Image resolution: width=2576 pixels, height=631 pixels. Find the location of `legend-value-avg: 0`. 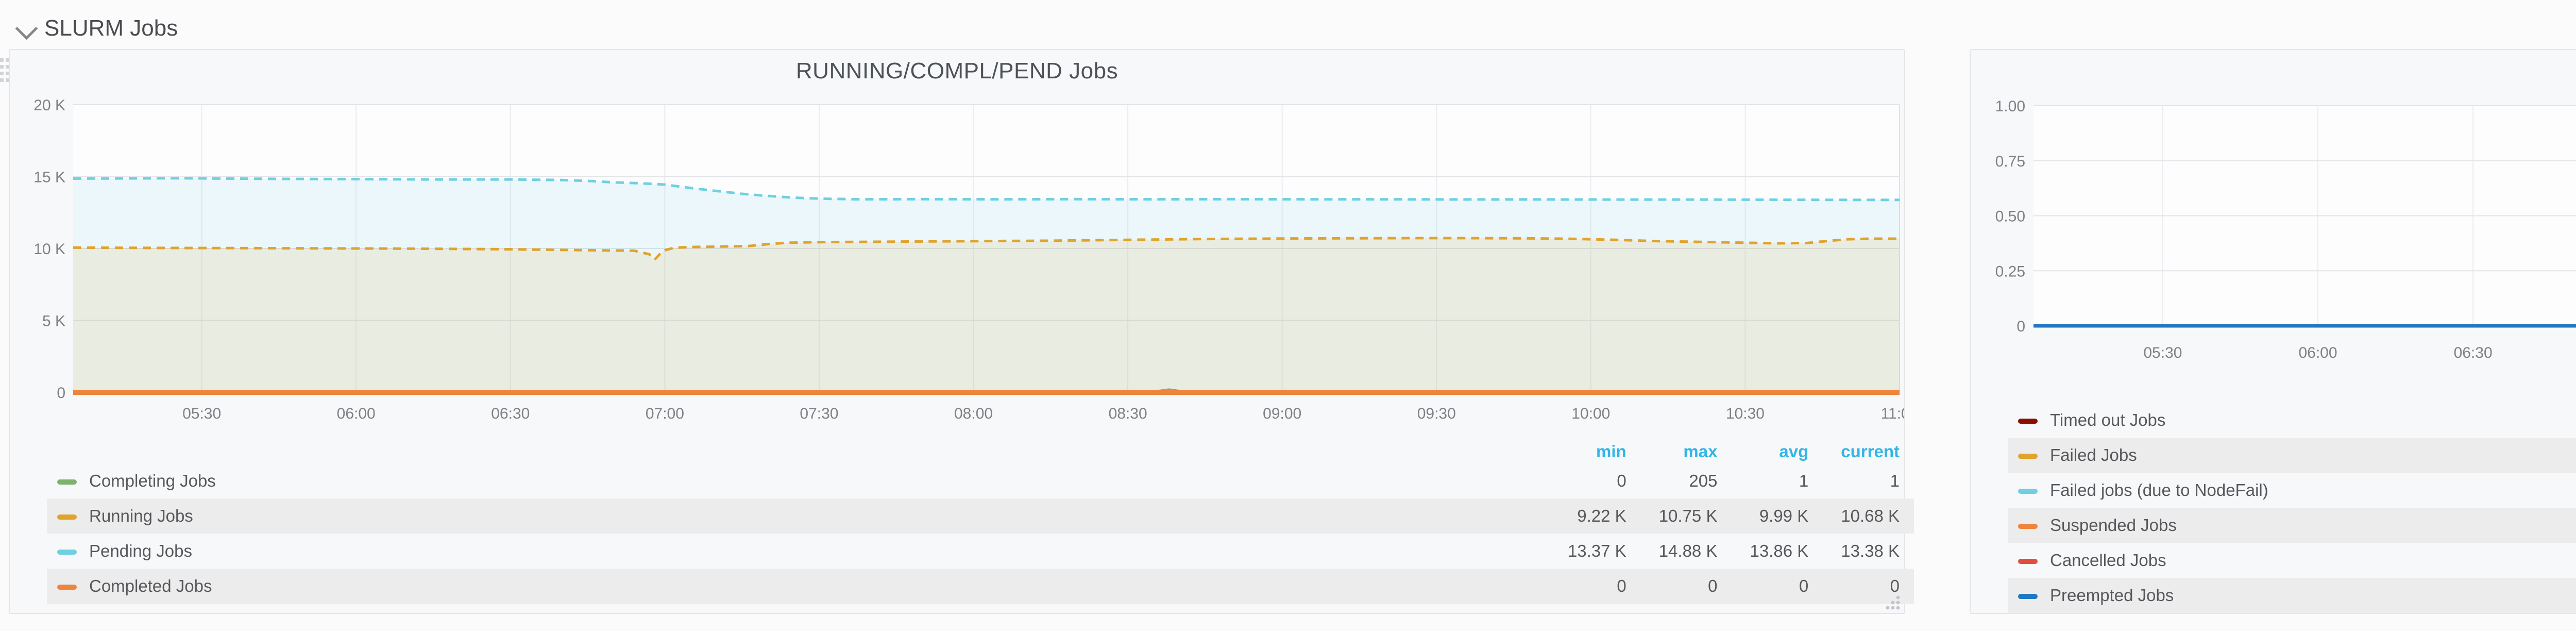

legend-value-avg: 0 is located at coordinates (1804, 585).